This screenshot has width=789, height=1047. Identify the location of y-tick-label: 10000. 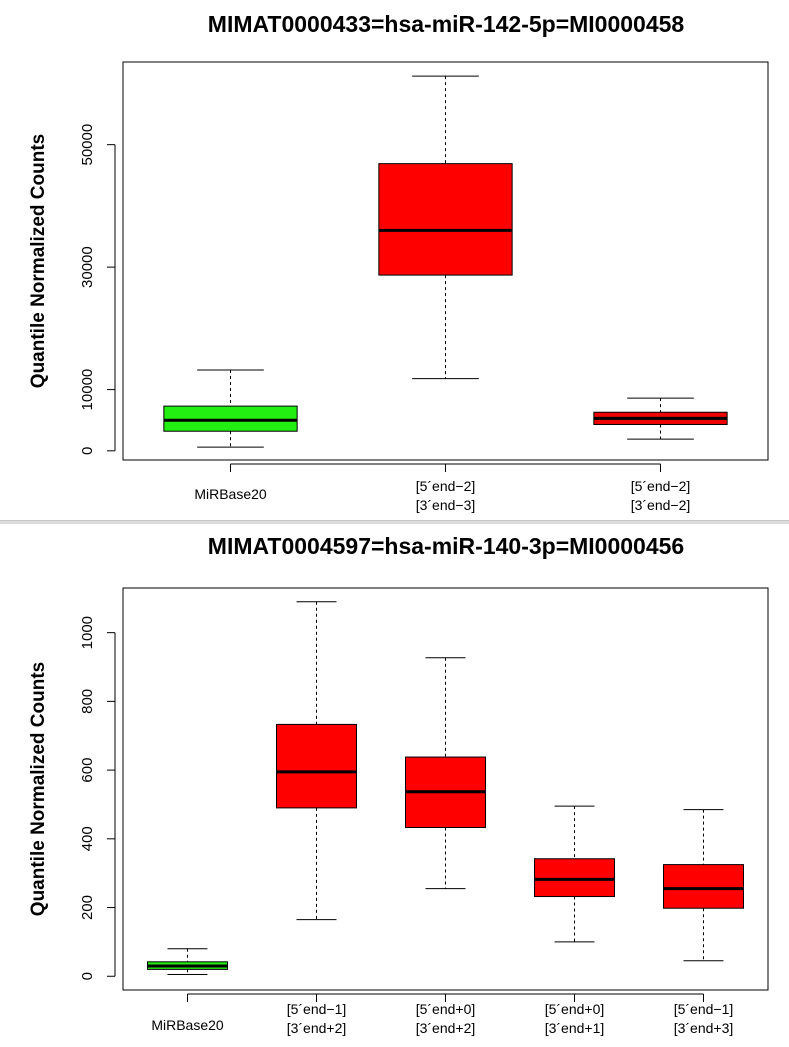
(87, 390).